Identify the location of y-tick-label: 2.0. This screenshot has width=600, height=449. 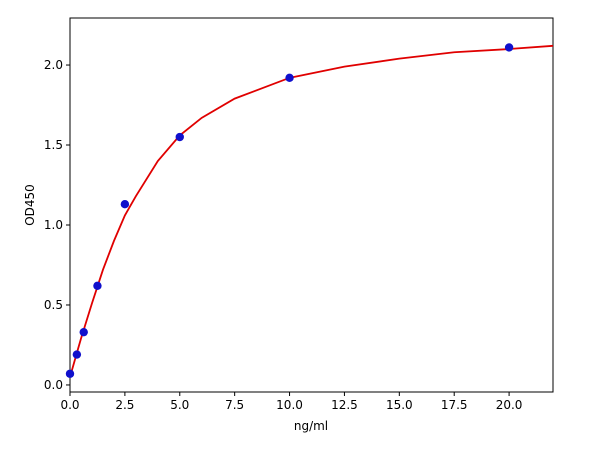
(53, 65).